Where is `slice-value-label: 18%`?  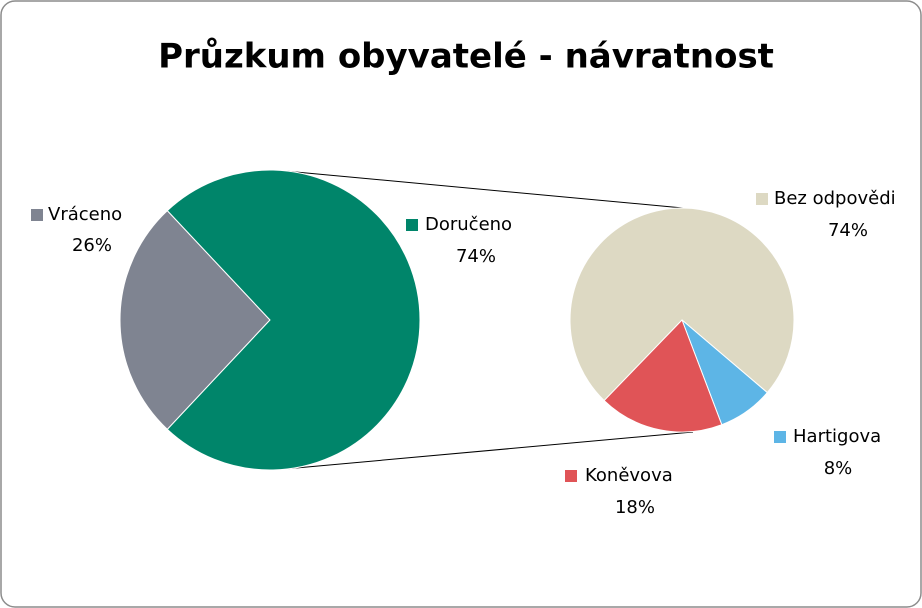 slice-value-label: 18% is located at coordinates (635, 507).